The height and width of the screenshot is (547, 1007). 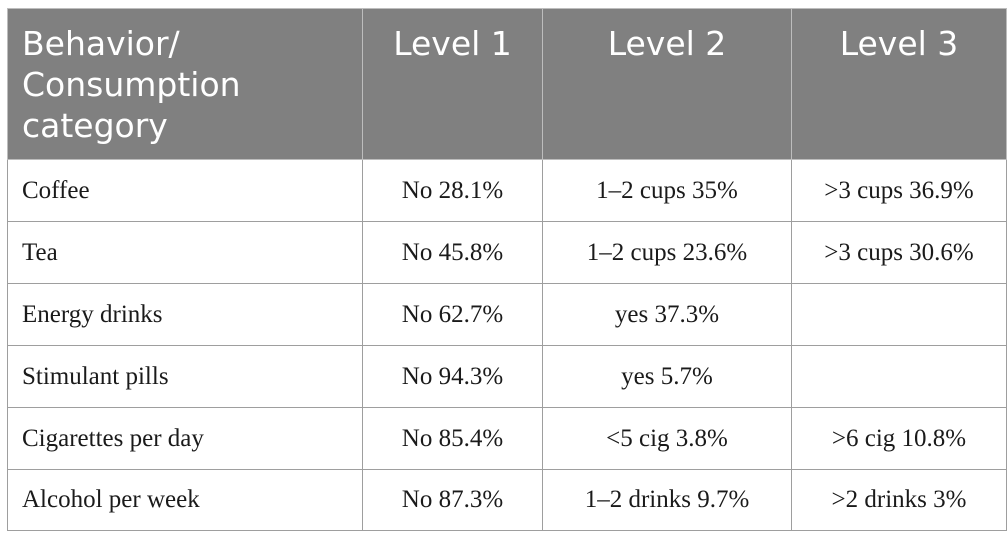 I want to click on row-level-2: <5 cig 3.8%, so click(x=667, y=438).